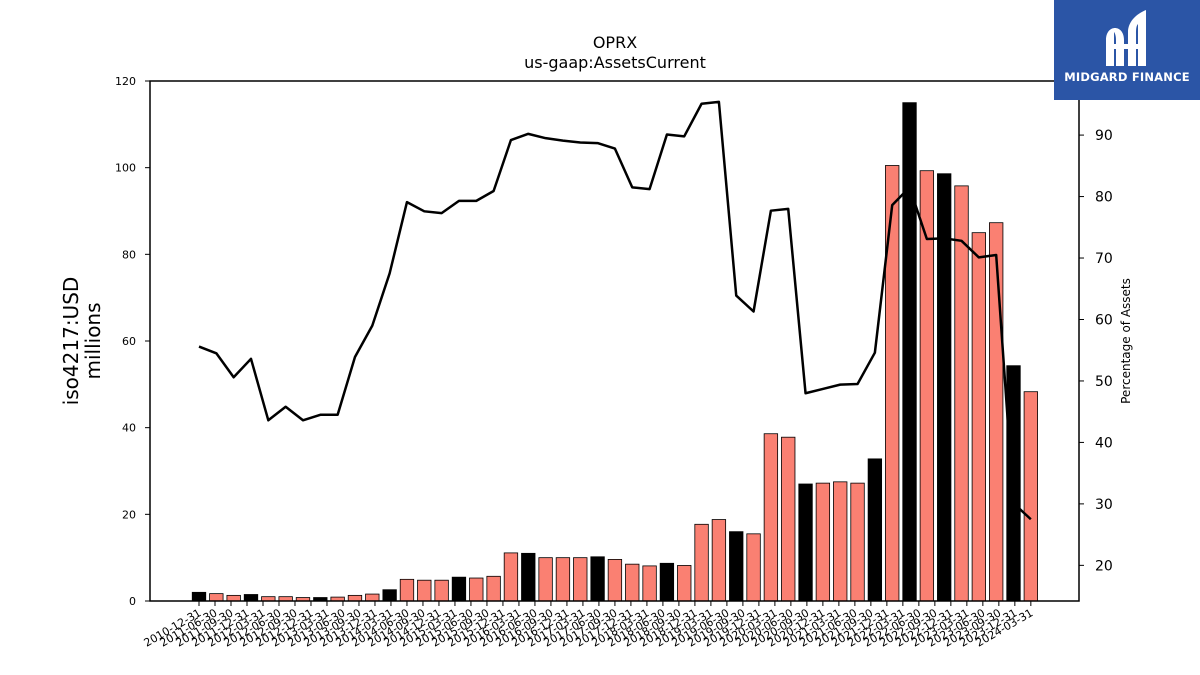 This screenshot has height=675, width=1200. I want to click on right-tick-label: 30, so click(1104, 505).